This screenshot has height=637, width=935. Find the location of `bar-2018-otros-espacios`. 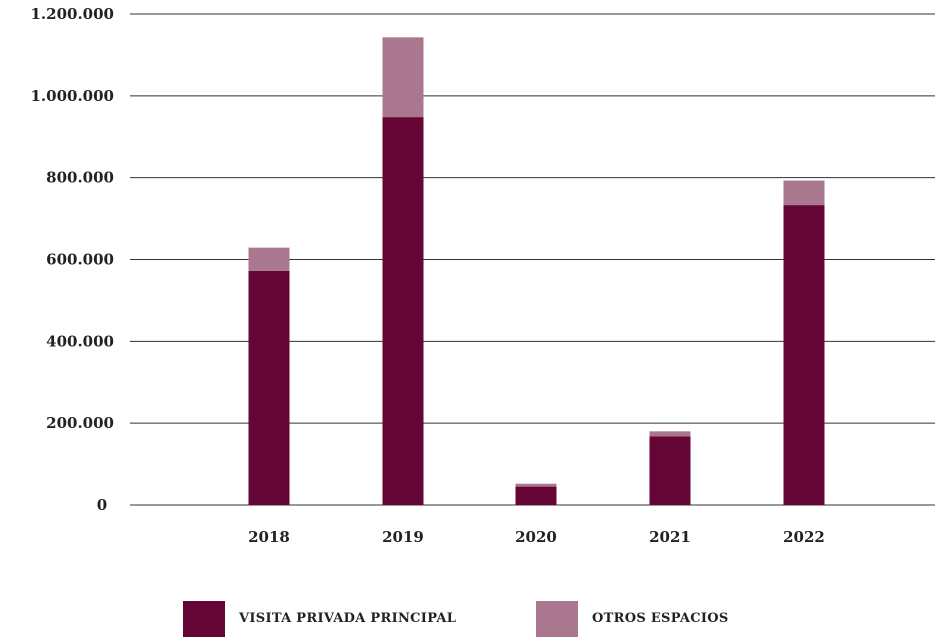

bar-2018-otros-espacios is located at coordinates (269, 259).